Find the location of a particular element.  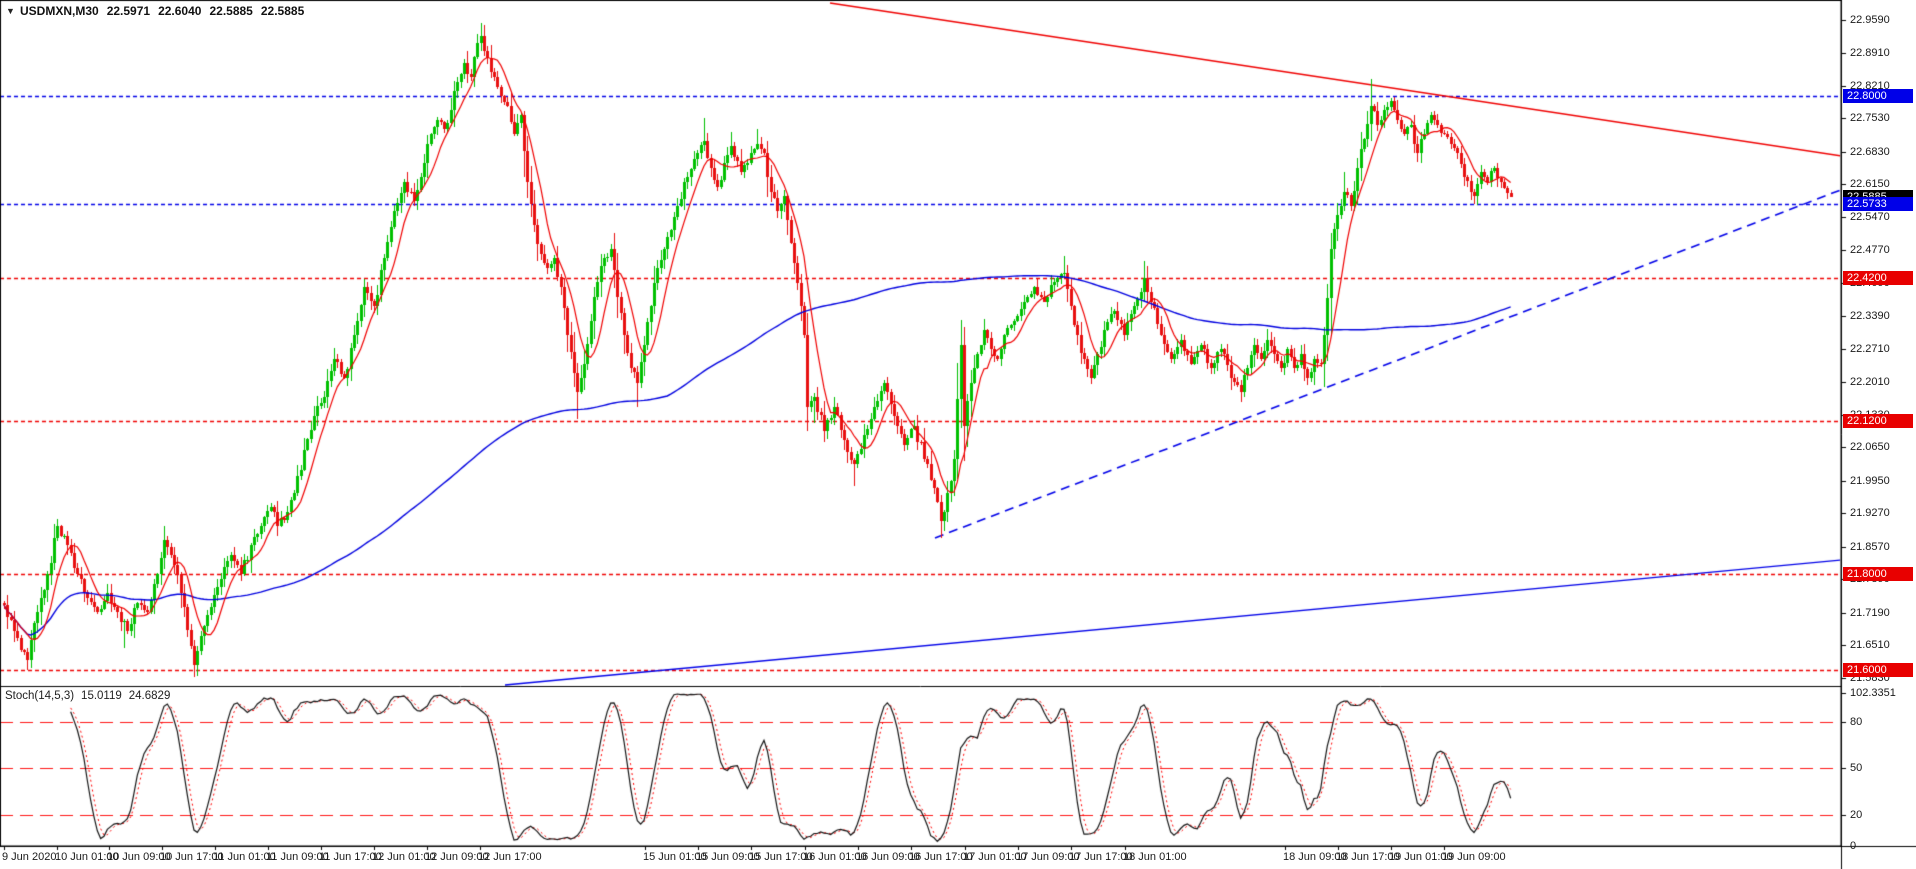

time-axis-label: 11 Jun 09:00 is located at coordinates (297, 857).